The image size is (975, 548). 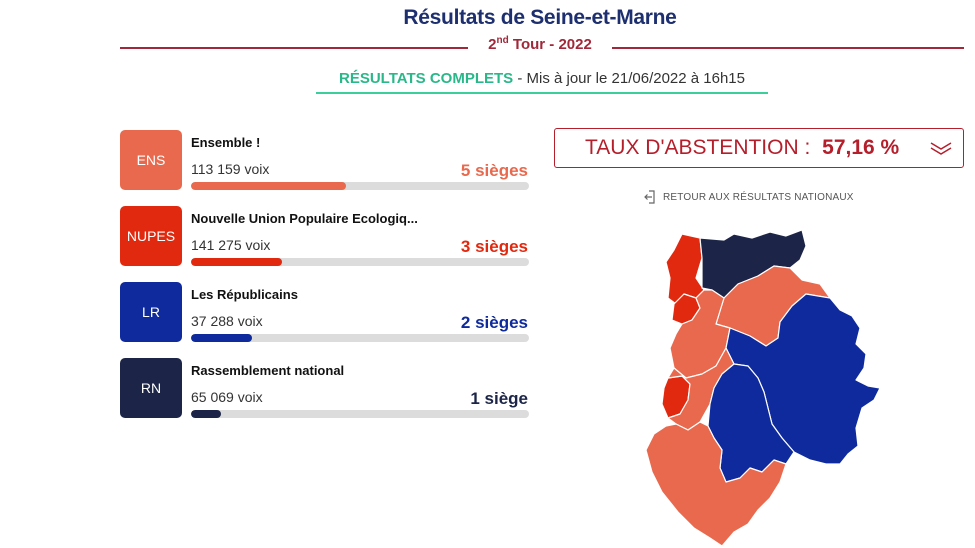 What do you see at coordinates (499, 398) in the screenshot?
I see `party-seats: 1 siège` at bounding box center [499, 398].